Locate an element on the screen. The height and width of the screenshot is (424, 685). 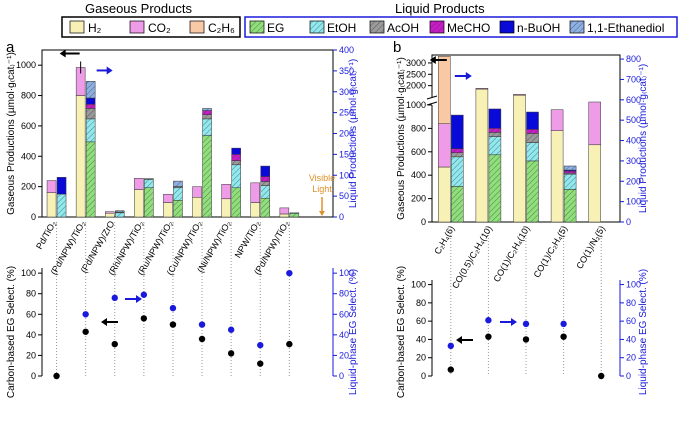
a-bar-liq-6-acoh-hatch is located at coordinates (236, 162).